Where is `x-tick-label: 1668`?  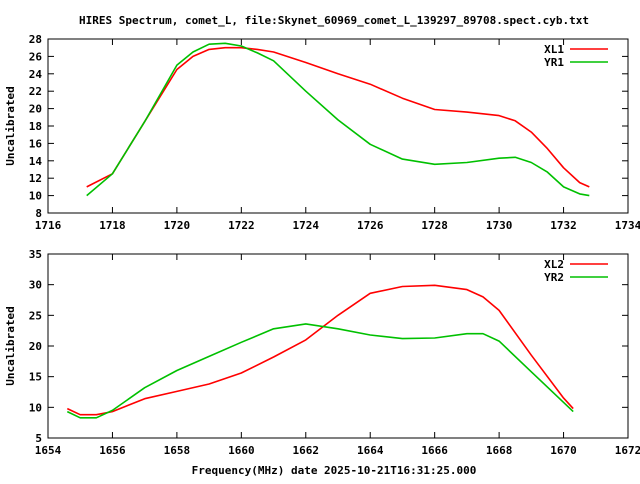
x-tick-label: 1668 is located at coordinates (499, 450).